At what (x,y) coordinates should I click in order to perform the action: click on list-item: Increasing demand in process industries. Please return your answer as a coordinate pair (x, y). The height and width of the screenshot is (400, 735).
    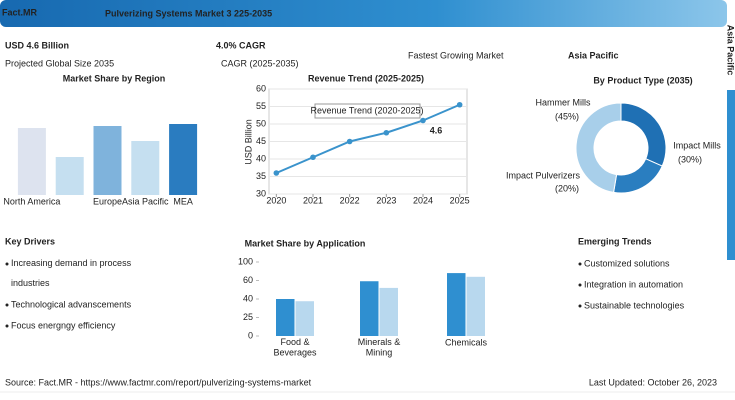
    Looking at the image, I should click on (71, 273).